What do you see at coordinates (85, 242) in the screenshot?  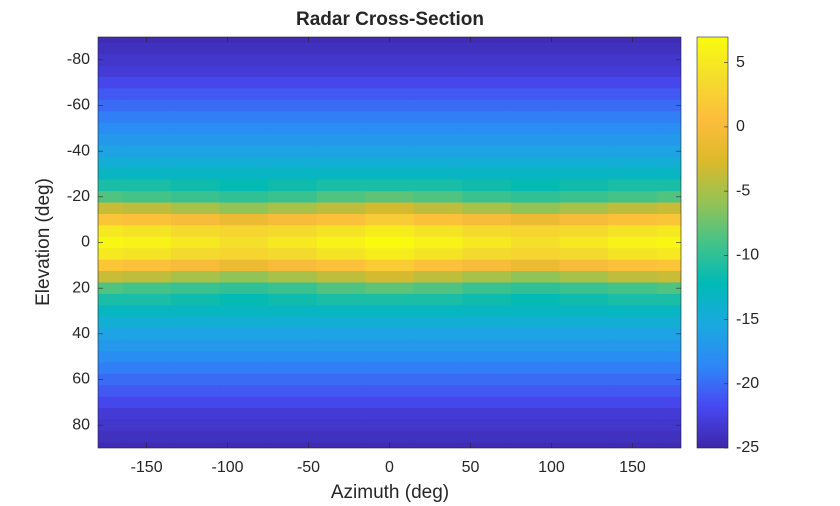 I see `y-tick-label: 0` at bounding box center [85, 242].